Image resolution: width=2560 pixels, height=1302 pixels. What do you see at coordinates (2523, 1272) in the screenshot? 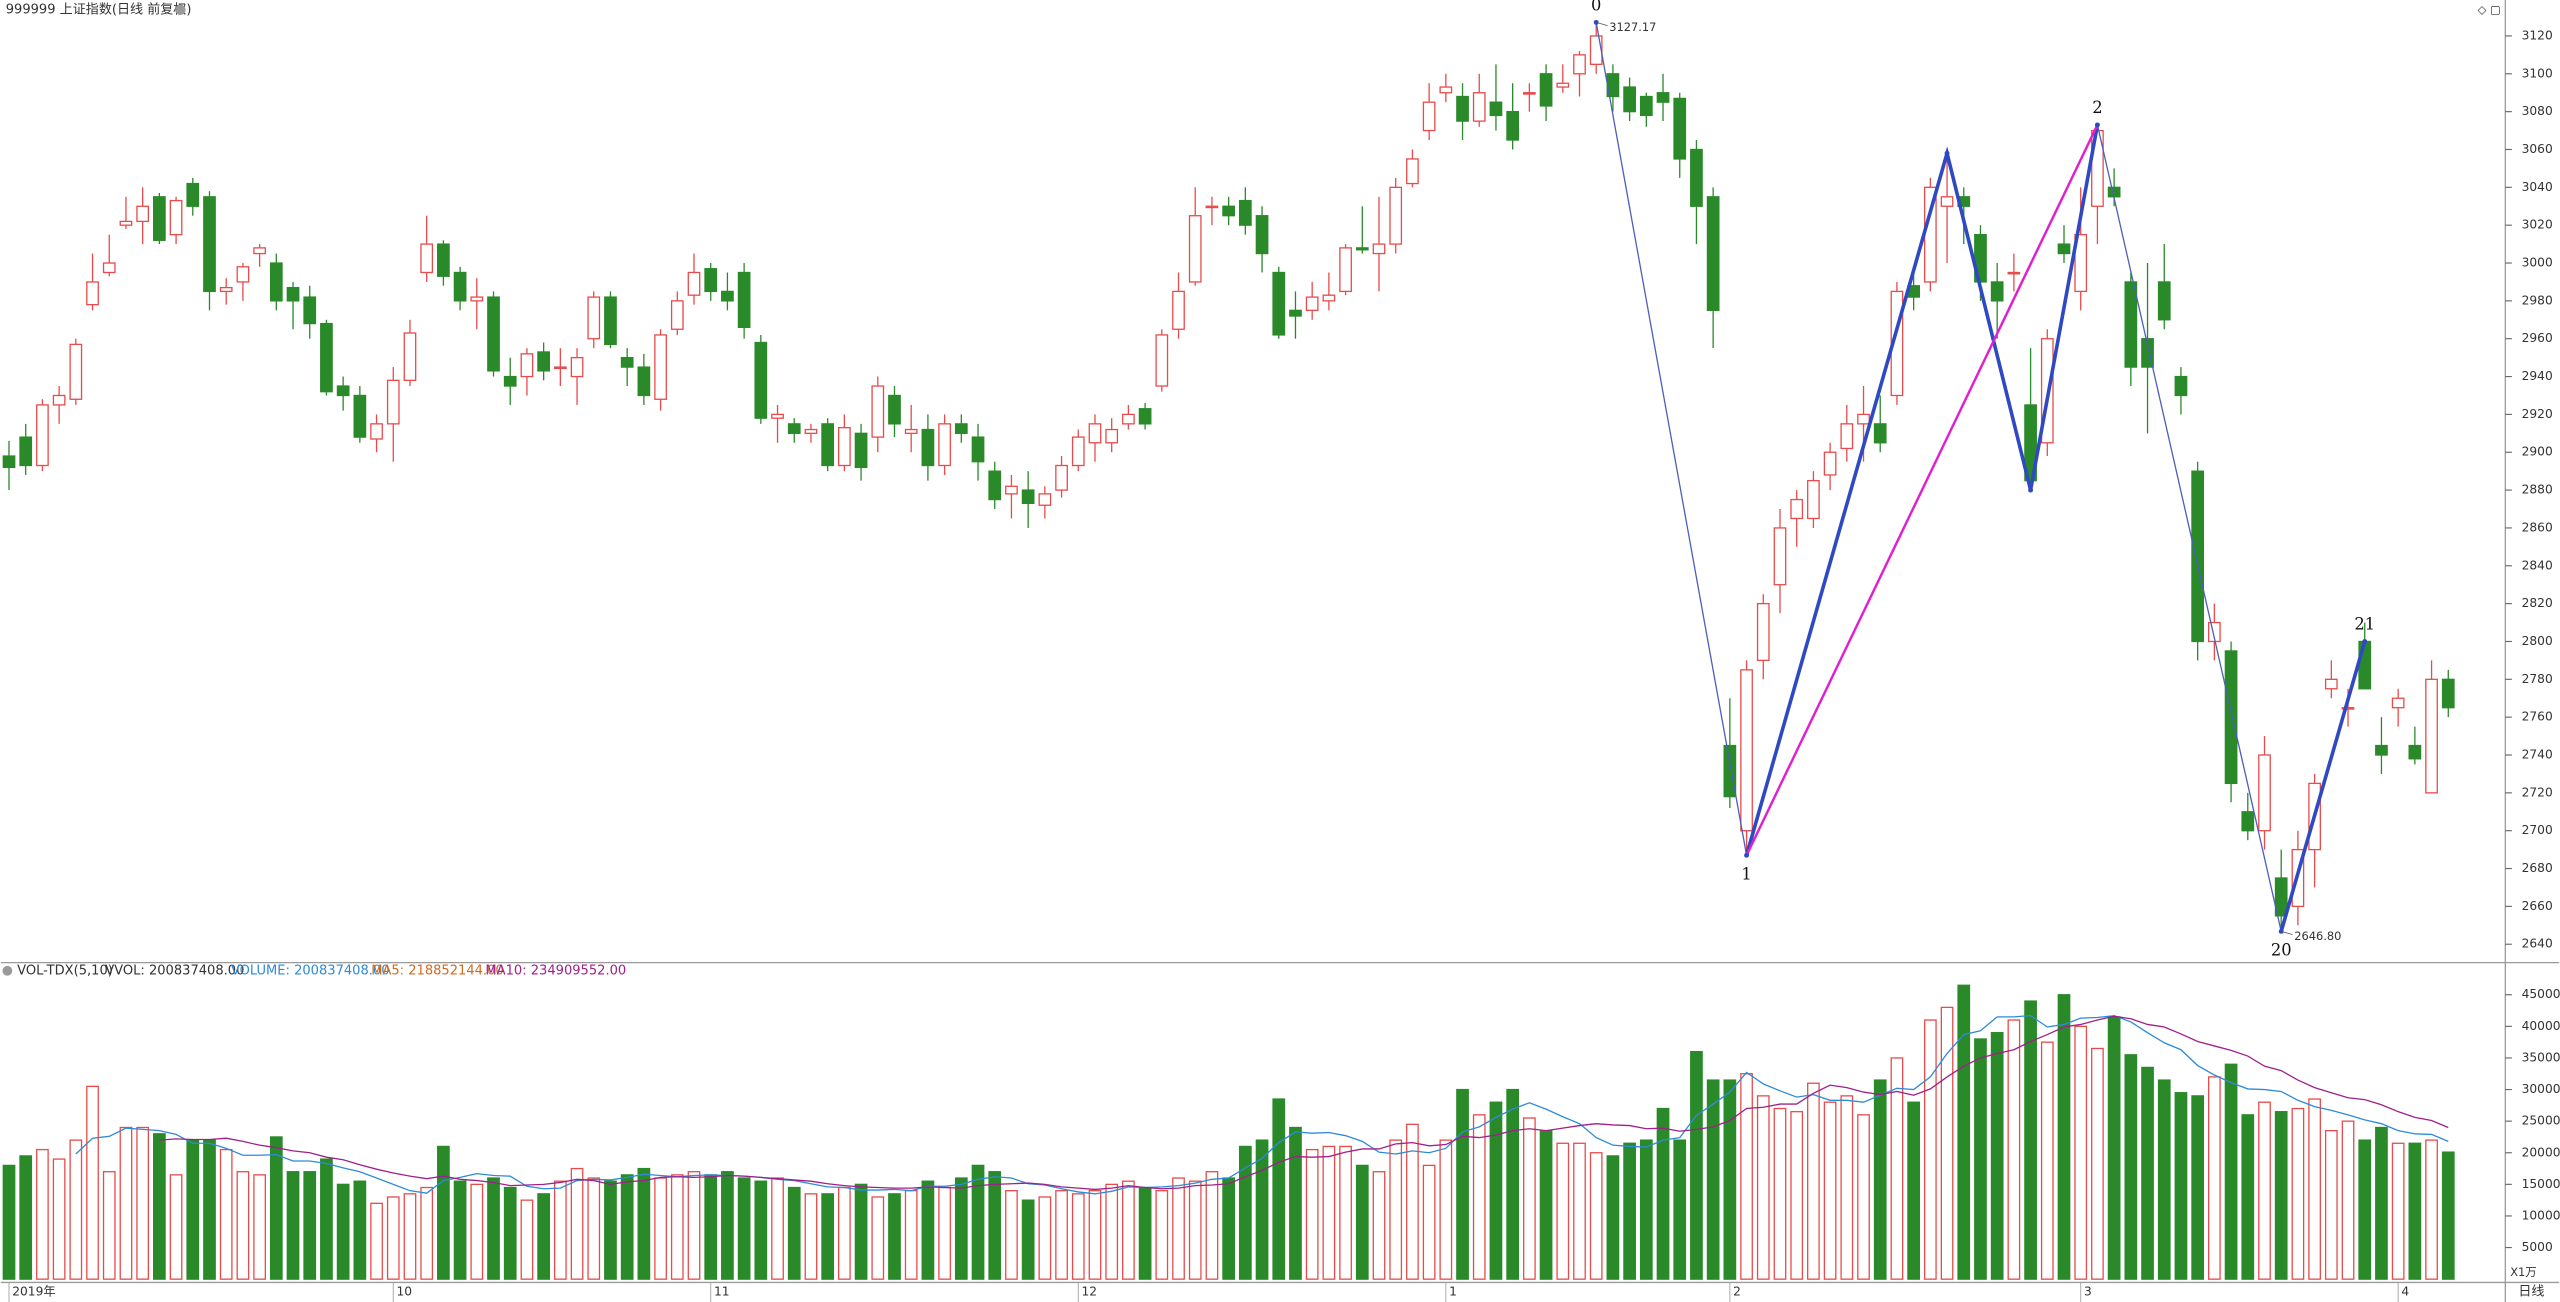
I see `unit-label: X1万` at bounding box center [2523, 1272].